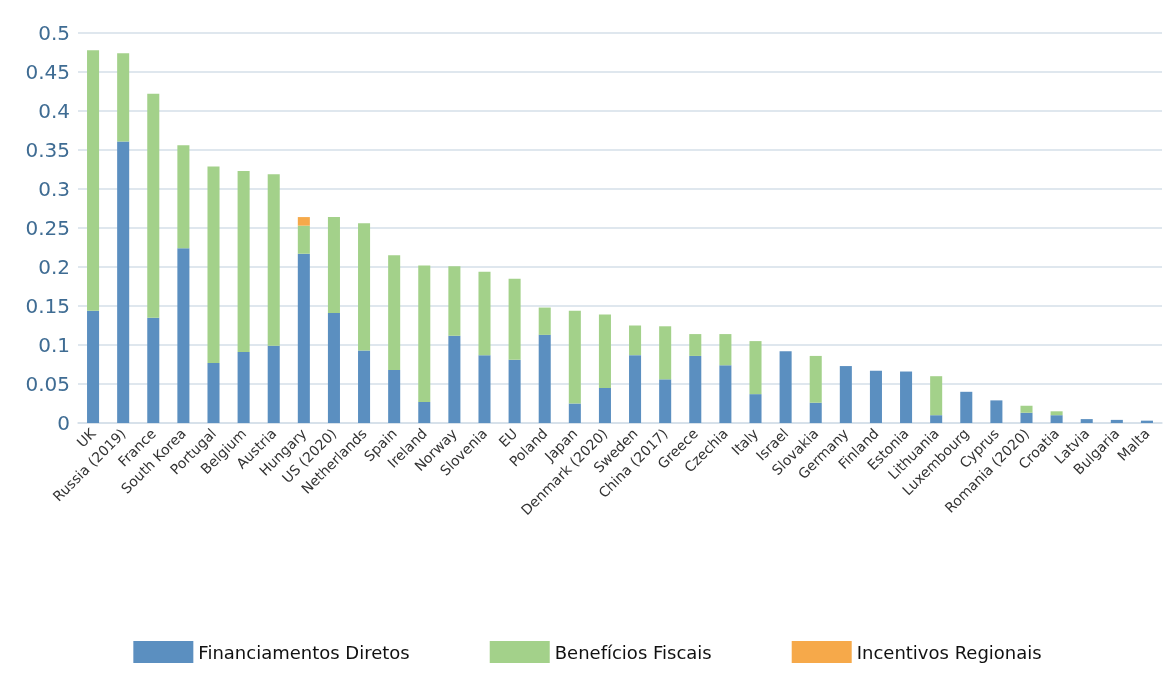  What do you see at coordinates (47, 72) in the screenshot?
I see `y-tick-label: 0.45` at bounding box center [47, 72].